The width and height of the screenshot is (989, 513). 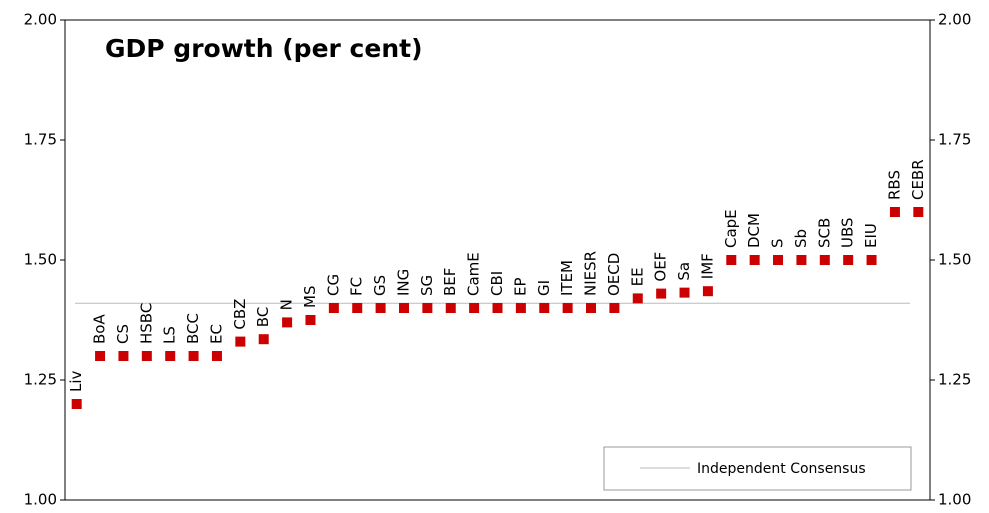 What do you see at coordinates (333, 285) in the screenshot?
I see `point-label: CG` at bounding box center [333, 285].